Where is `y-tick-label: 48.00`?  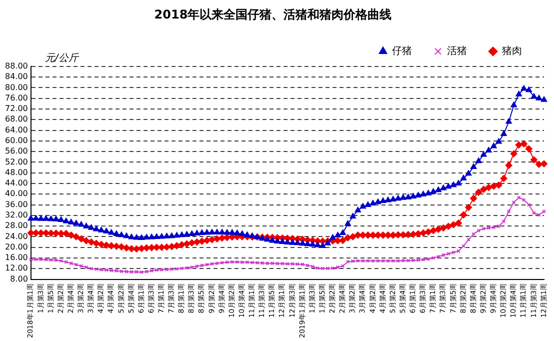 y-tick-label: 48.00 is located at coordinates (16, 172).